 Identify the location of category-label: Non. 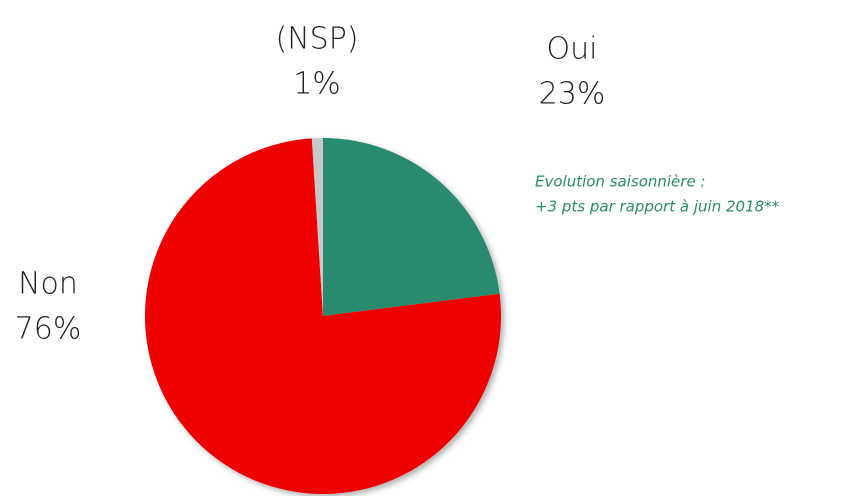
(48, 284).